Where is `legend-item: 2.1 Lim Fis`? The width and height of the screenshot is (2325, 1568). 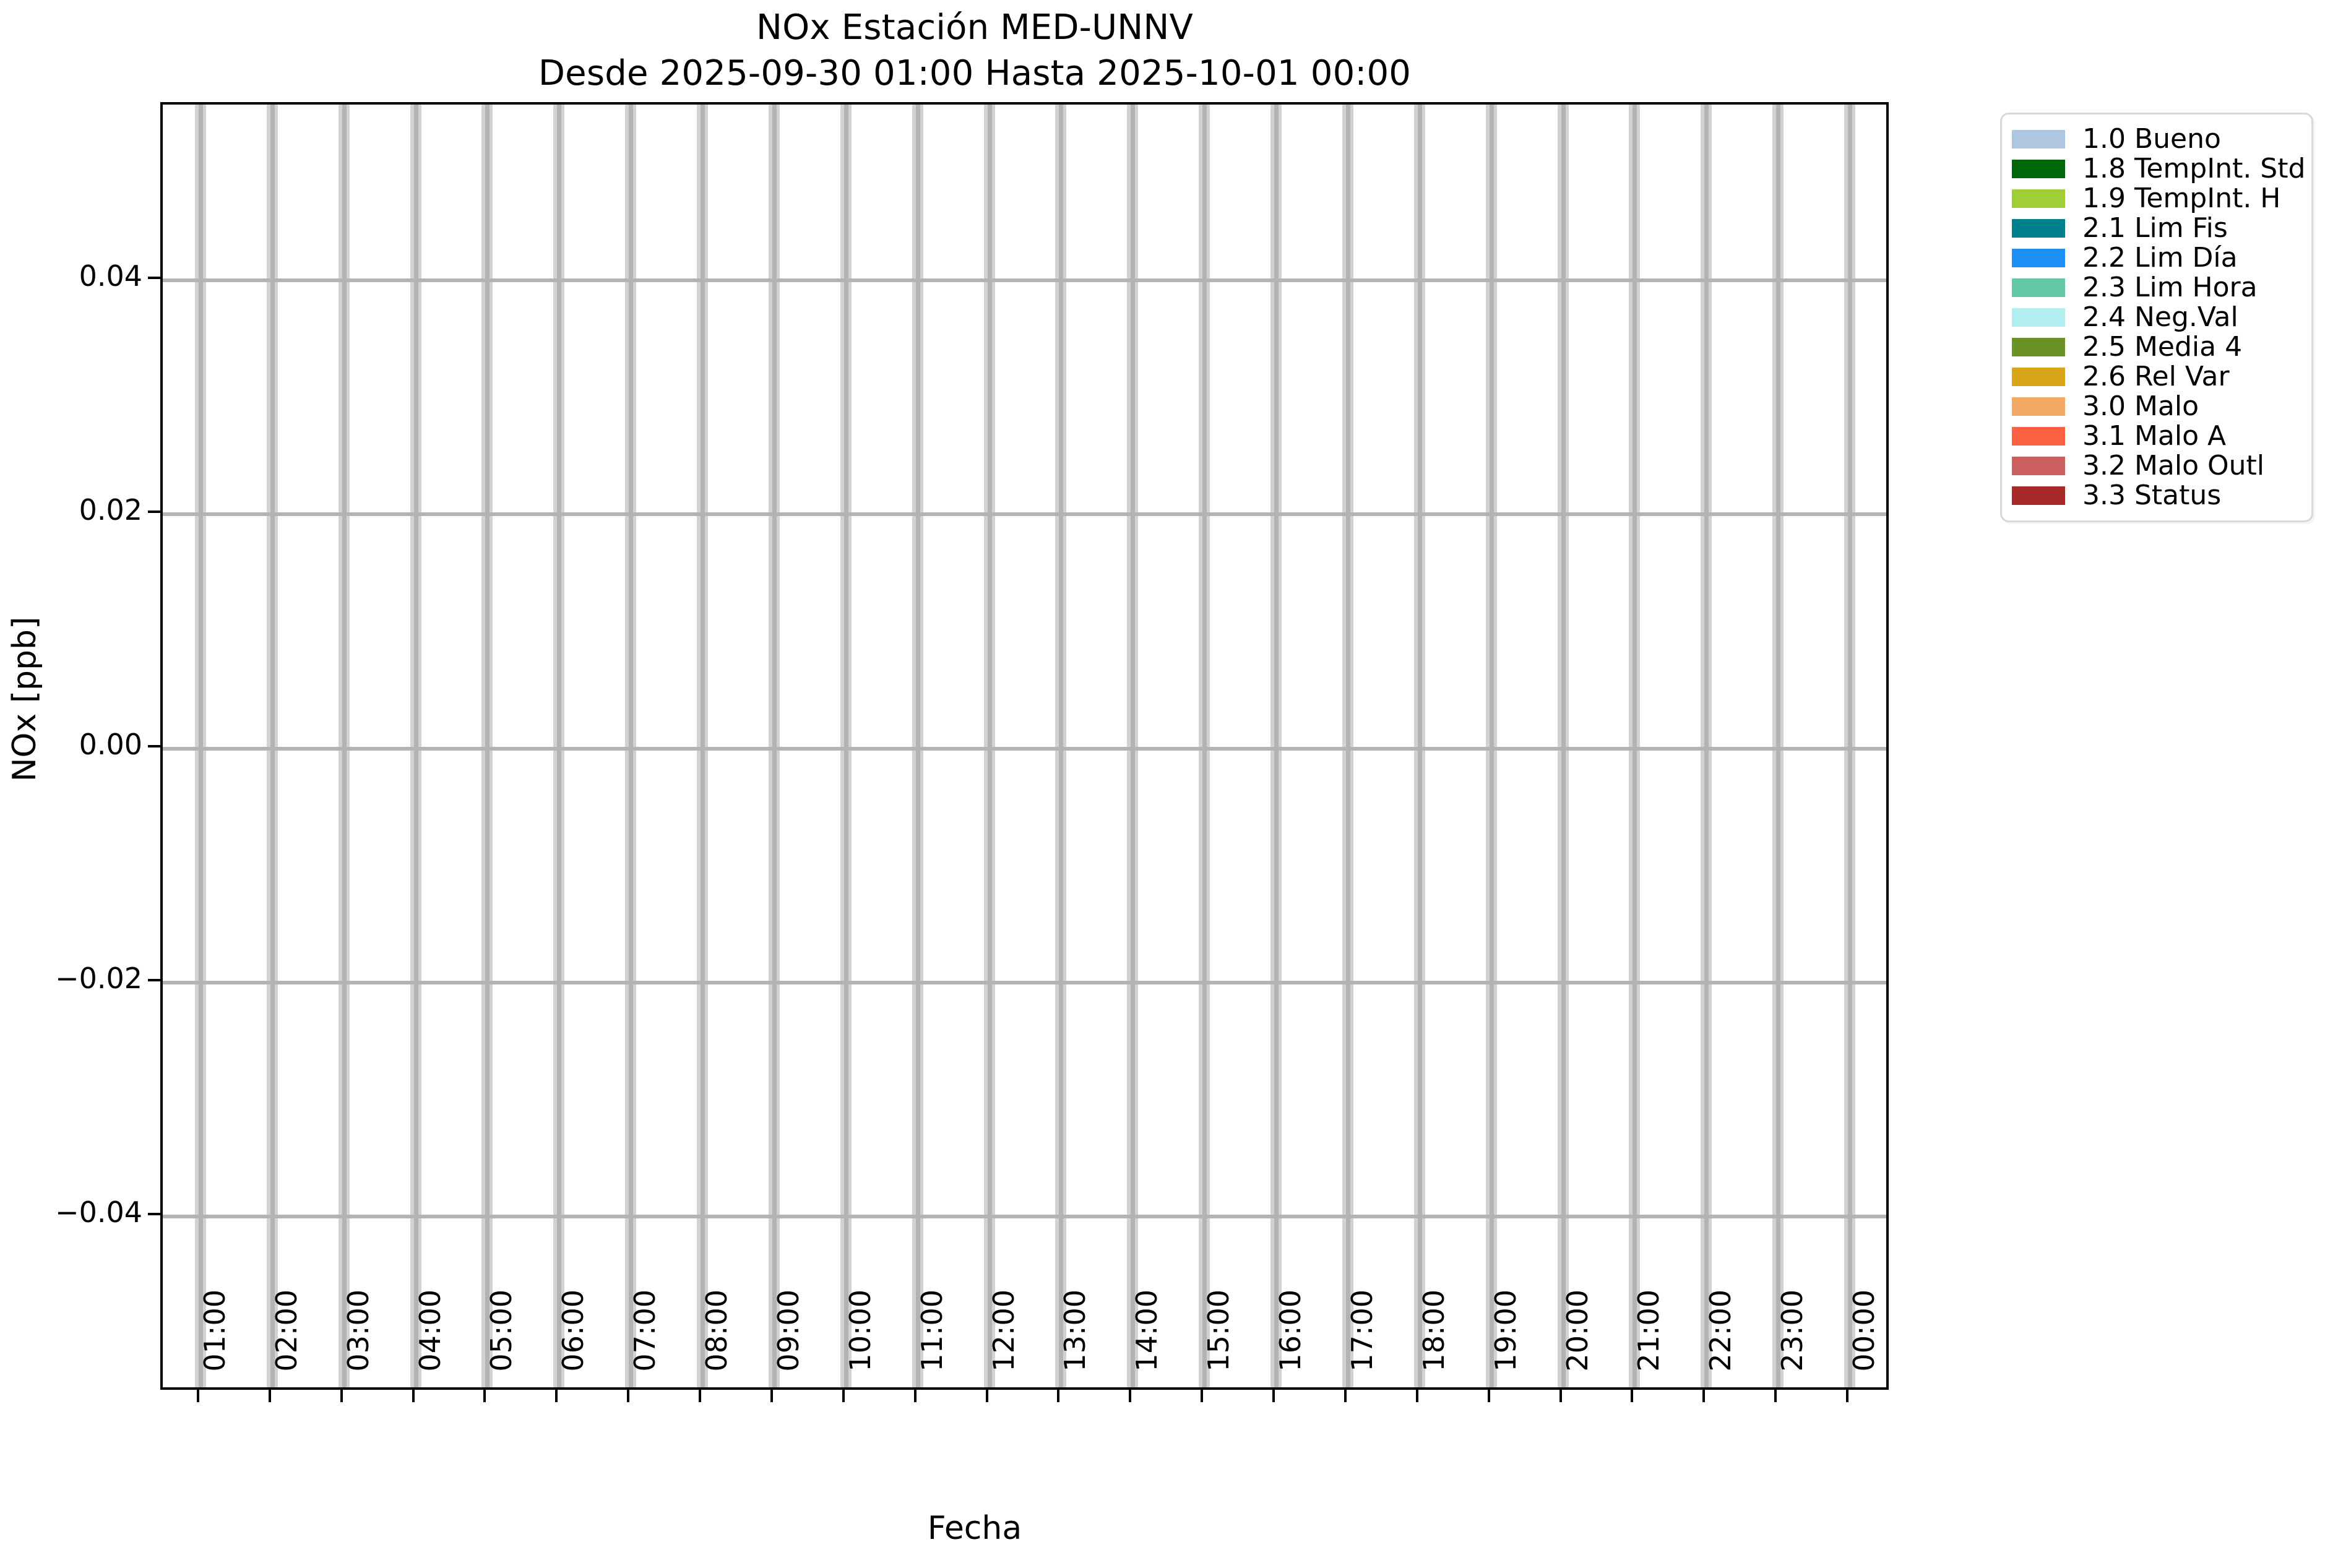
legend-item: 2.1 Lim Fis is located at coordinates (2156, 228).